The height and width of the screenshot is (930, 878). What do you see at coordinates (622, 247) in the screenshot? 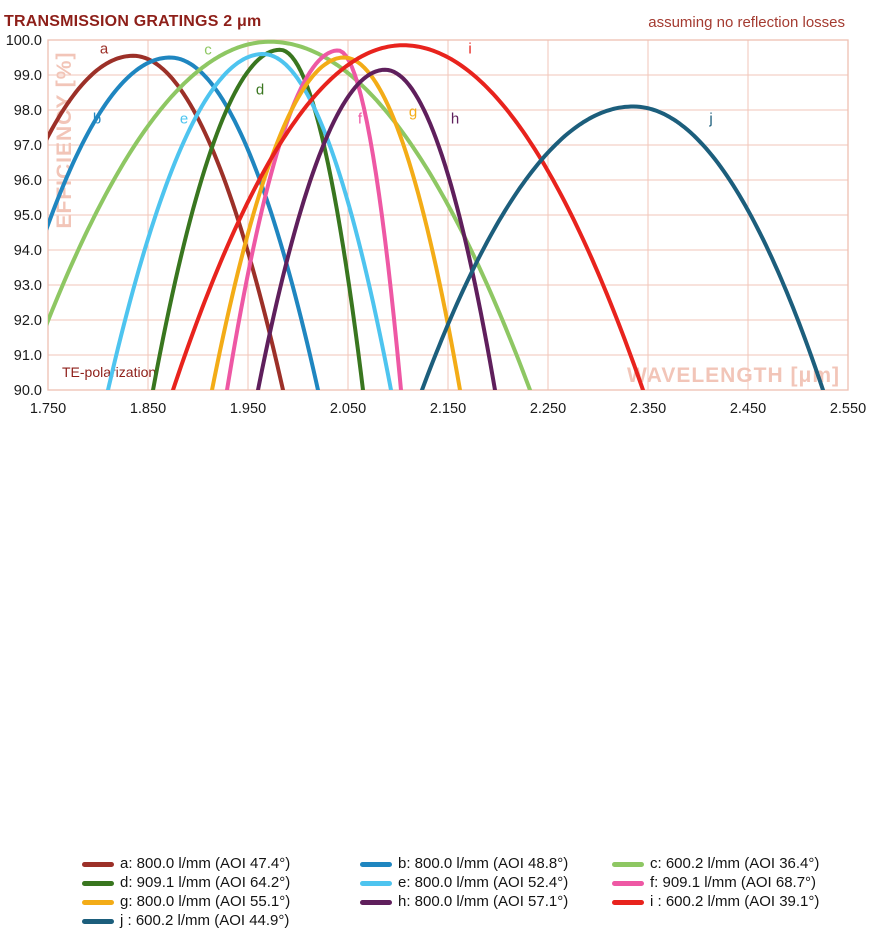
I see `curve-j` at bounding box center [622, 247].